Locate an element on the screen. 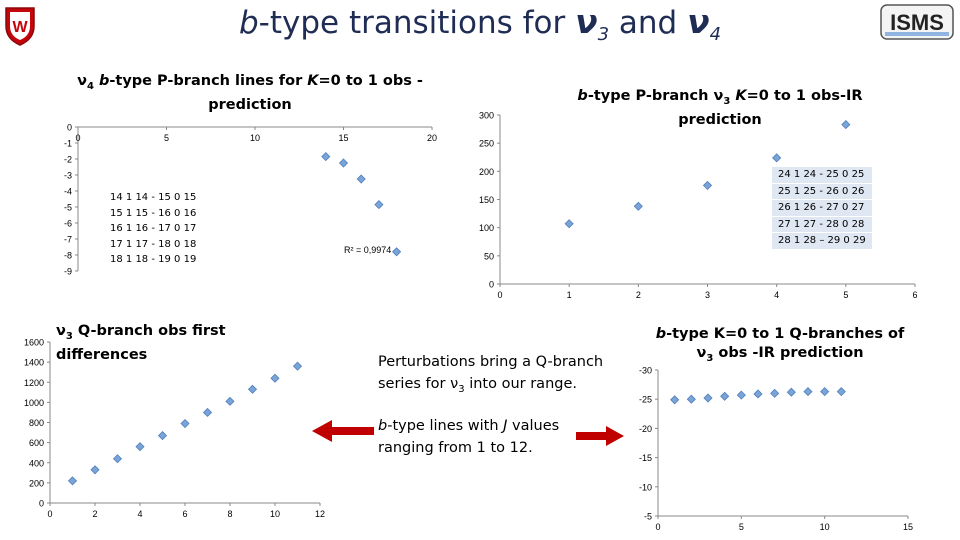 This screenshot has height=540, width=960. y-tick-label: -8 is located at coordinates (68, 256).